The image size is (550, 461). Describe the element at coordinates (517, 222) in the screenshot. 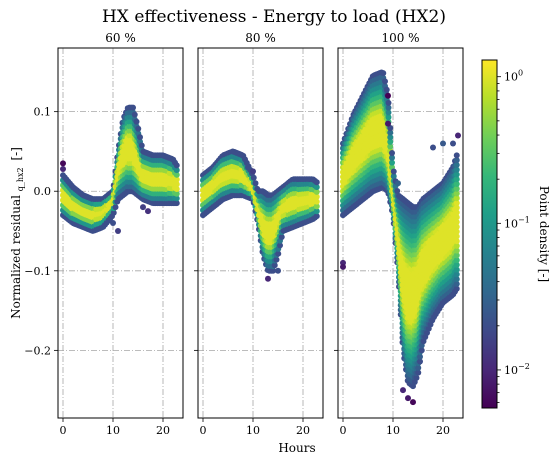

I see `colorbar-tick-label-1: 10⁻¹` at that location.